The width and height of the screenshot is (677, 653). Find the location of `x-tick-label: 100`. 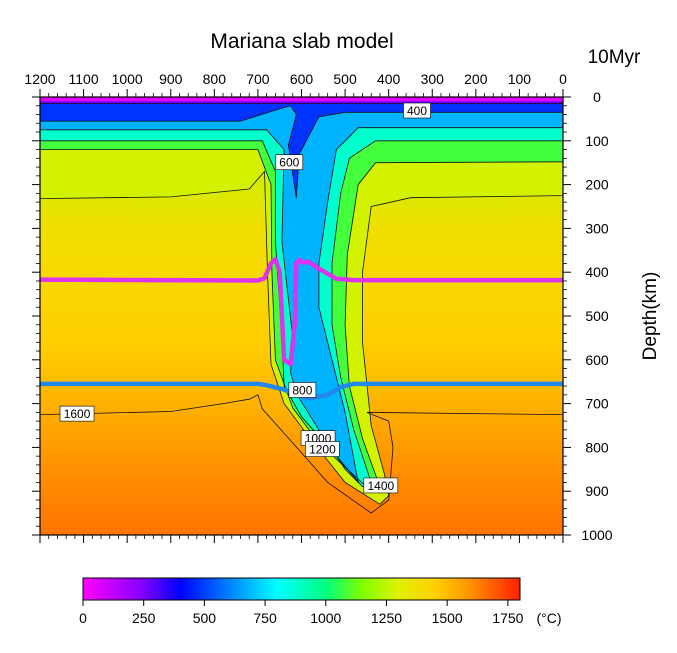

x-tick-label: 100 is located at coordinates (520, 79).